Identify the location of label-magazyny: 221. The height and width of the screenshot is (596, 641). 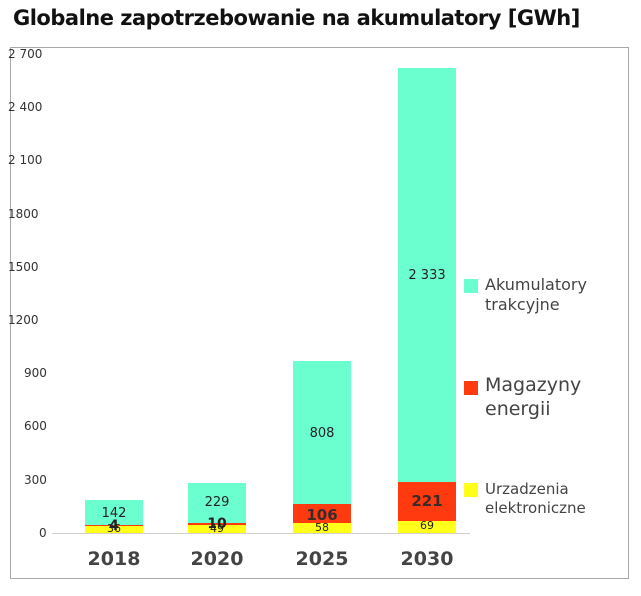
(427, 501).